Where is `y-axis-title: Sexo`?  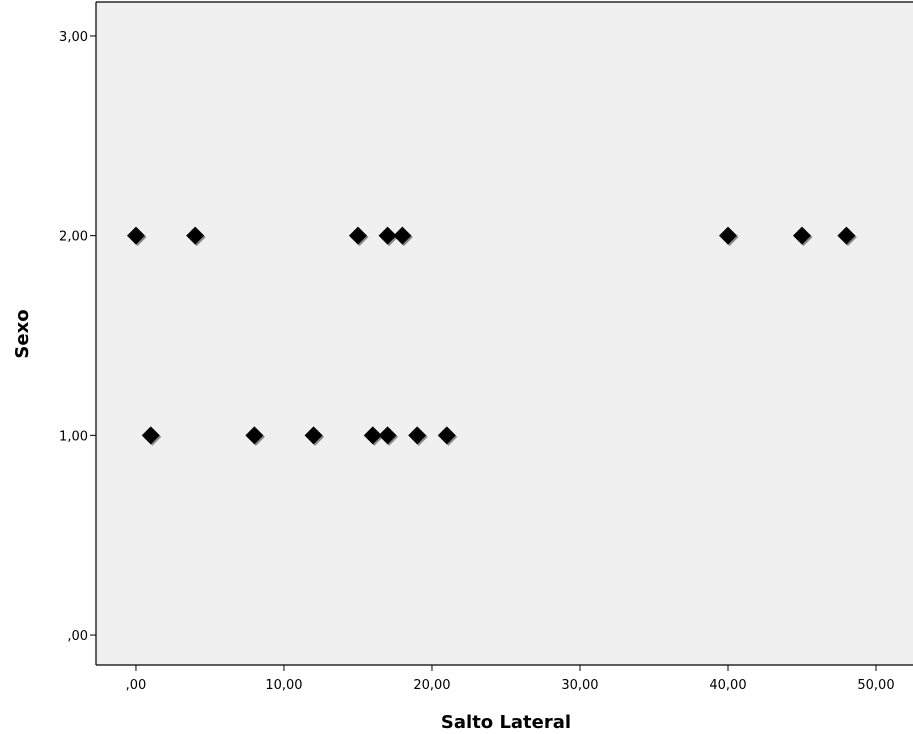 y-axis-title: Sexo is located at coordinates (22, 333).